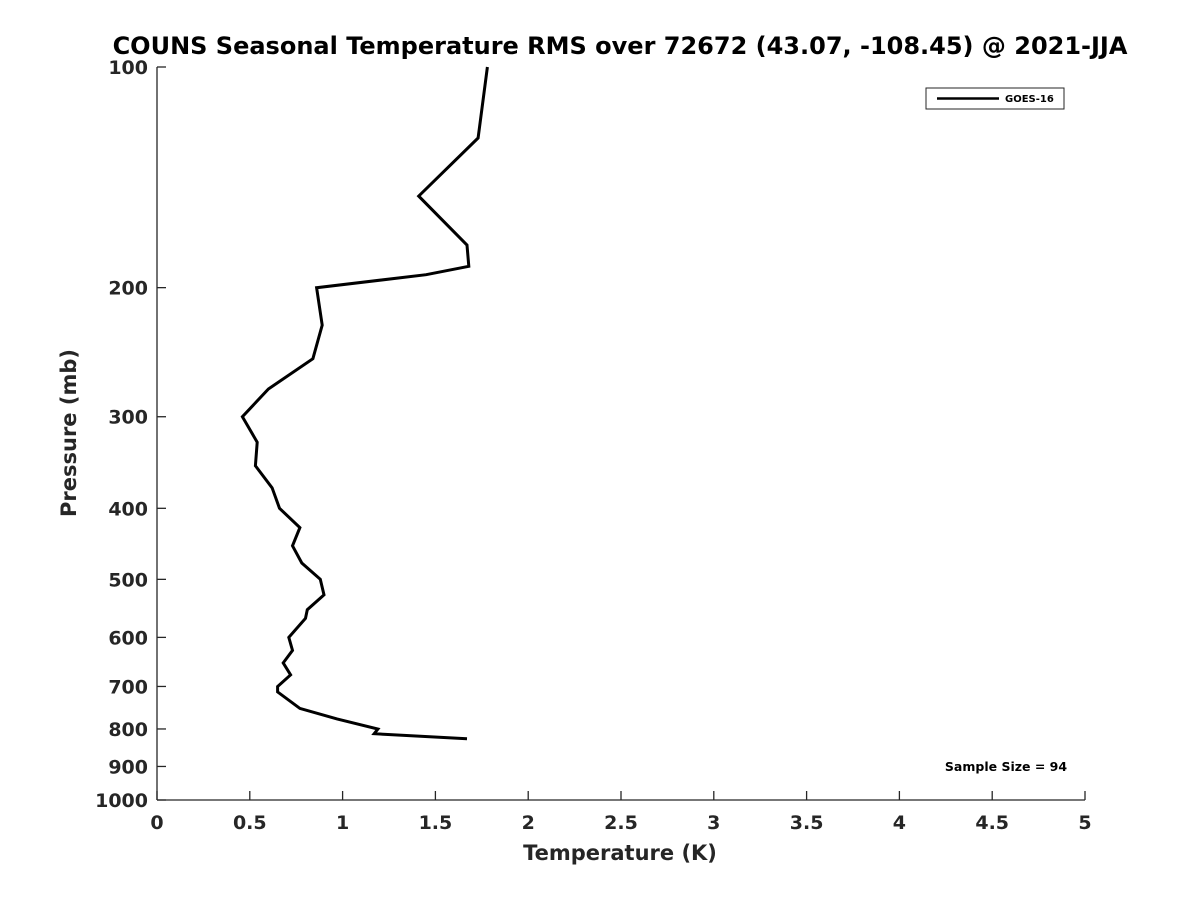 The width and height of the screenshot is (1200, 900). Describe the element at coordinates (121, 801) in the screenshot. I see `y-tick-label: 1000` at that location.